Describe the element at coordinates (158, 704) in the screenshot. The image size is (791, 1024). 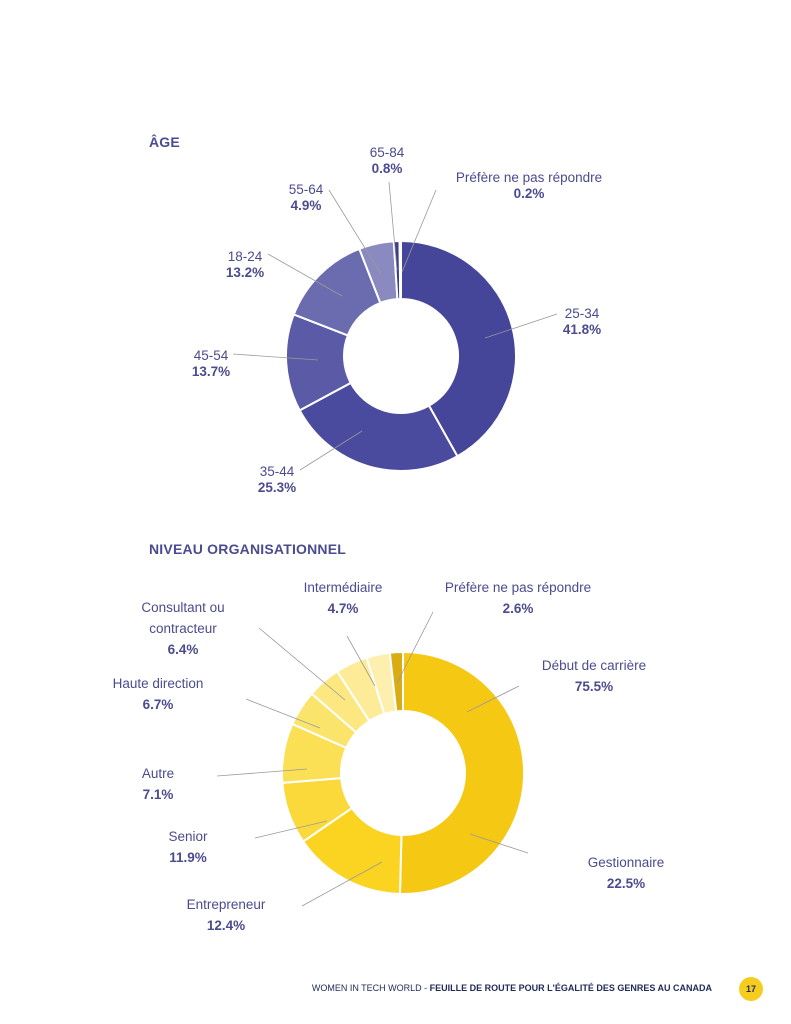
I see `label-pct-haute-direction: 6.7%` at that location.